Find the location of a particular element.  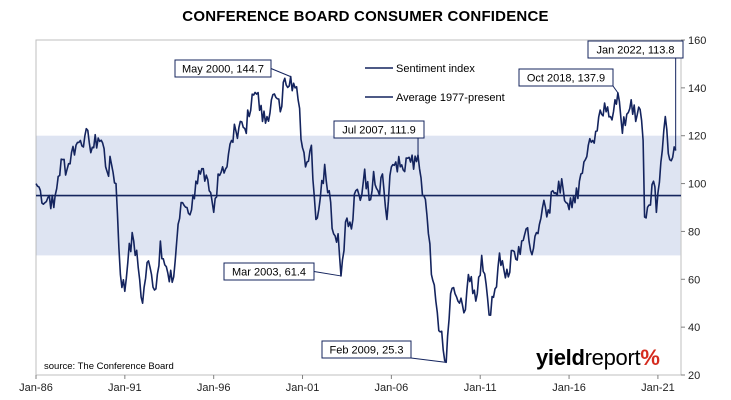

annotation-label: Jan 2022, 113.8 is located at coordinates (635, 51).